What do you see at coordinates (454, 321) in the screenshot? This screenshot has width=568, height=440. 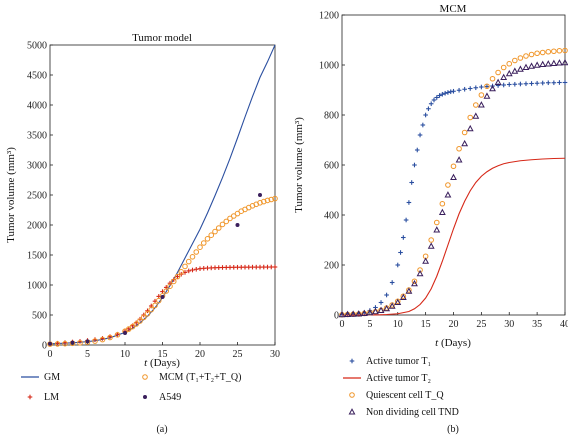 I see `chart-b-x-axis: 0 5 10 15 20 25 30 35 40` at bounding box center [454, 321].